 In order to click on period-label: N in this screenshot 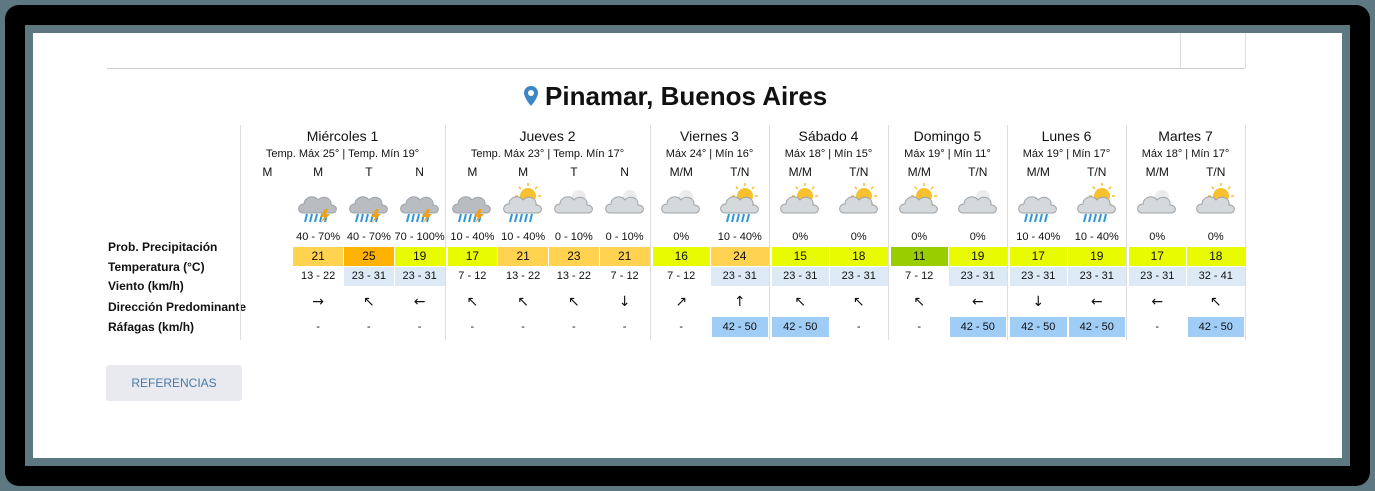, I will do `click(419, 172)`.